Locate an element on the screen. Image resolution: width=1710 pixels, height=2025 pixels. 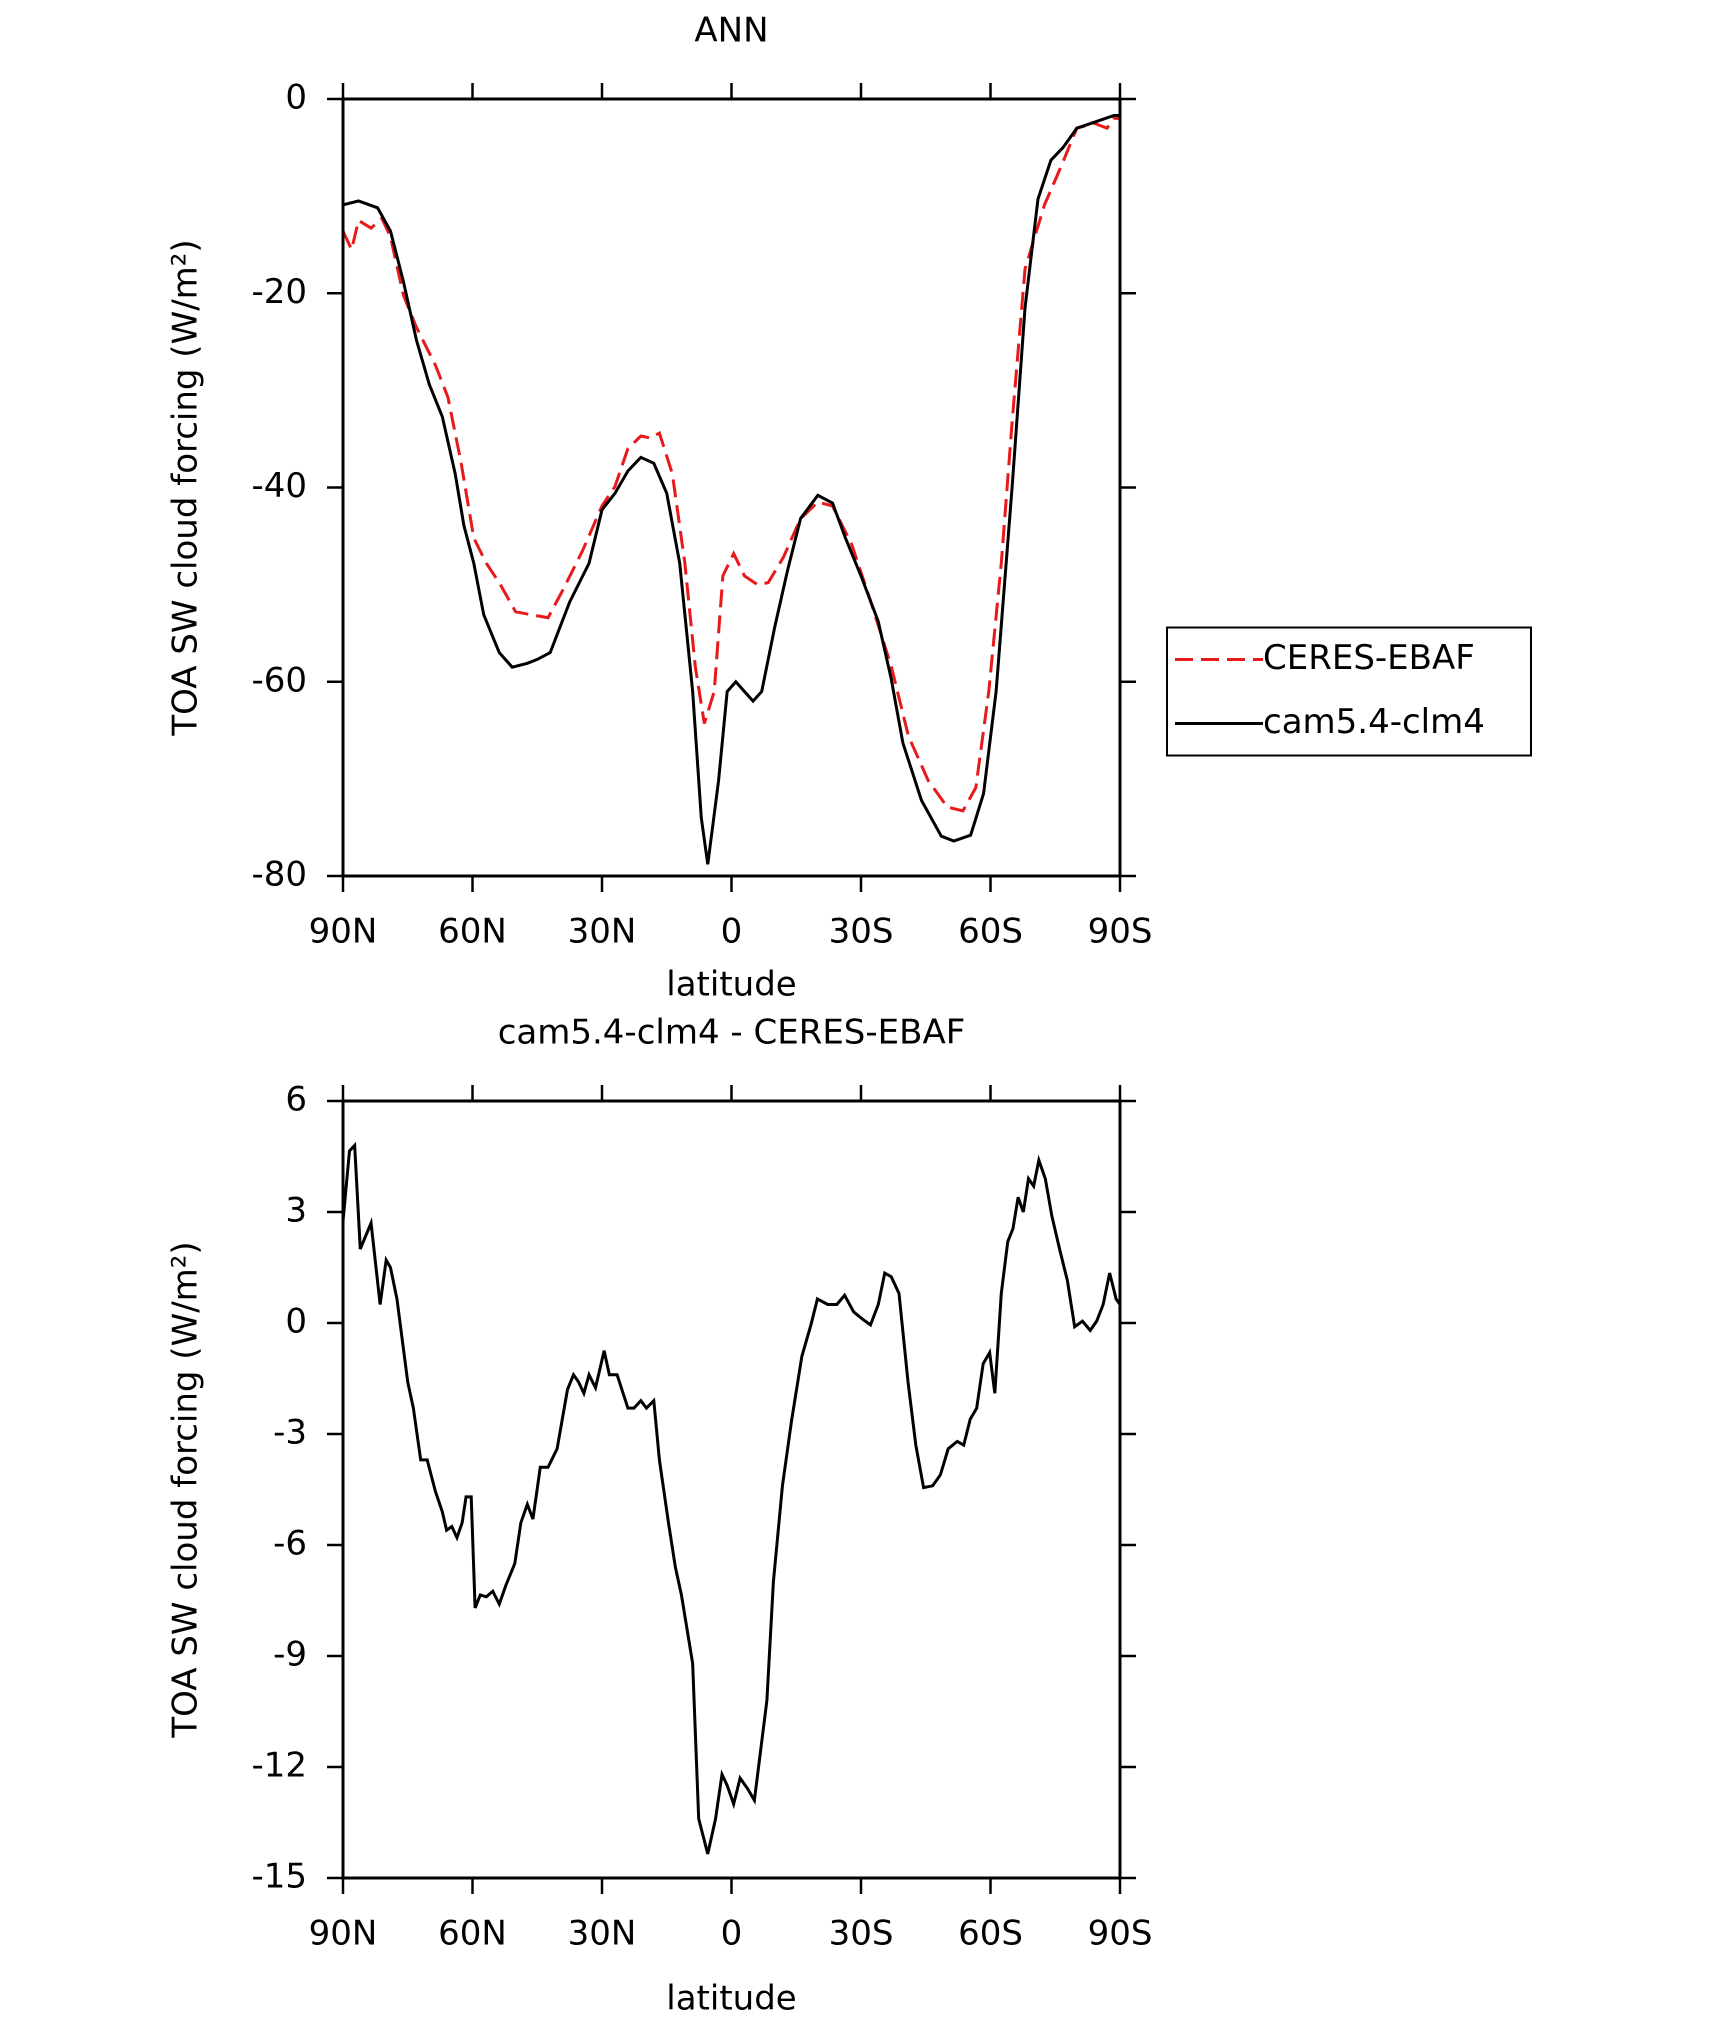
y-tick-label: 3 is located at coordinates (296, 1211).